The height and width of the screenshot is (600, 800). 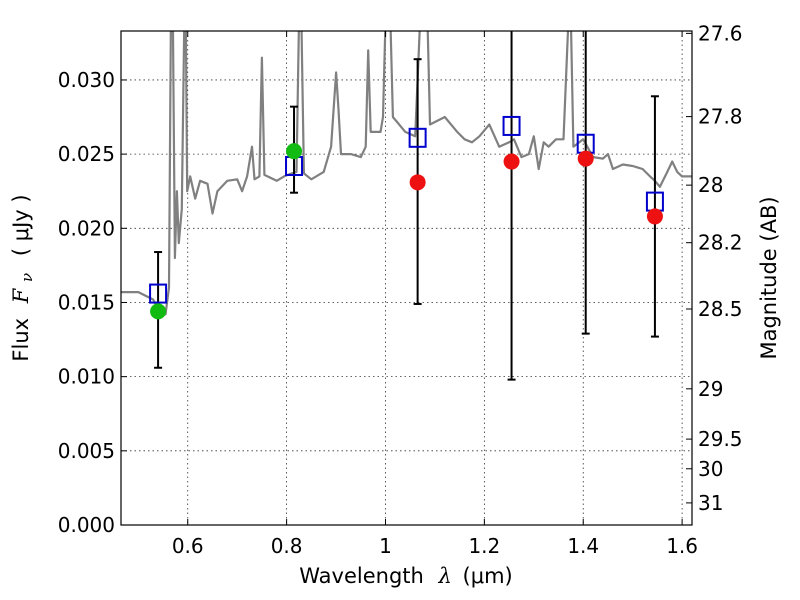 What do you see at coordinates (720, 33) in the screenshot?
I see `y2-tick-label: 27.6` at bounding box center [720, 33].